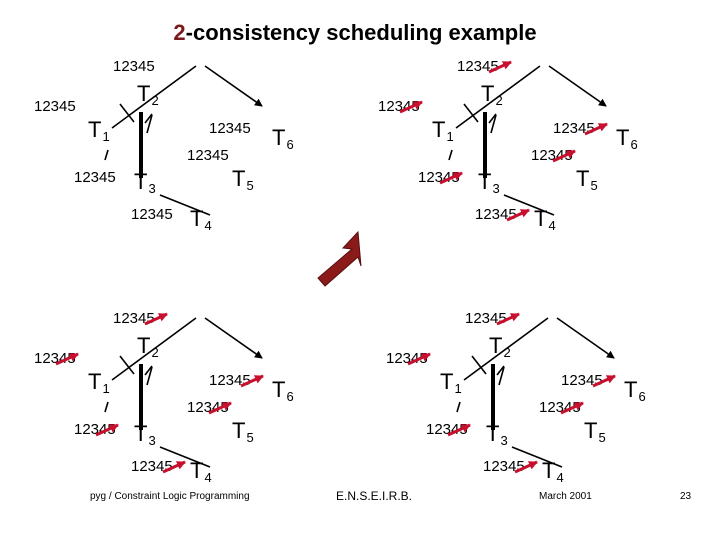  I want to click on title-text: -consistency scheduling example, so click(361, 32).